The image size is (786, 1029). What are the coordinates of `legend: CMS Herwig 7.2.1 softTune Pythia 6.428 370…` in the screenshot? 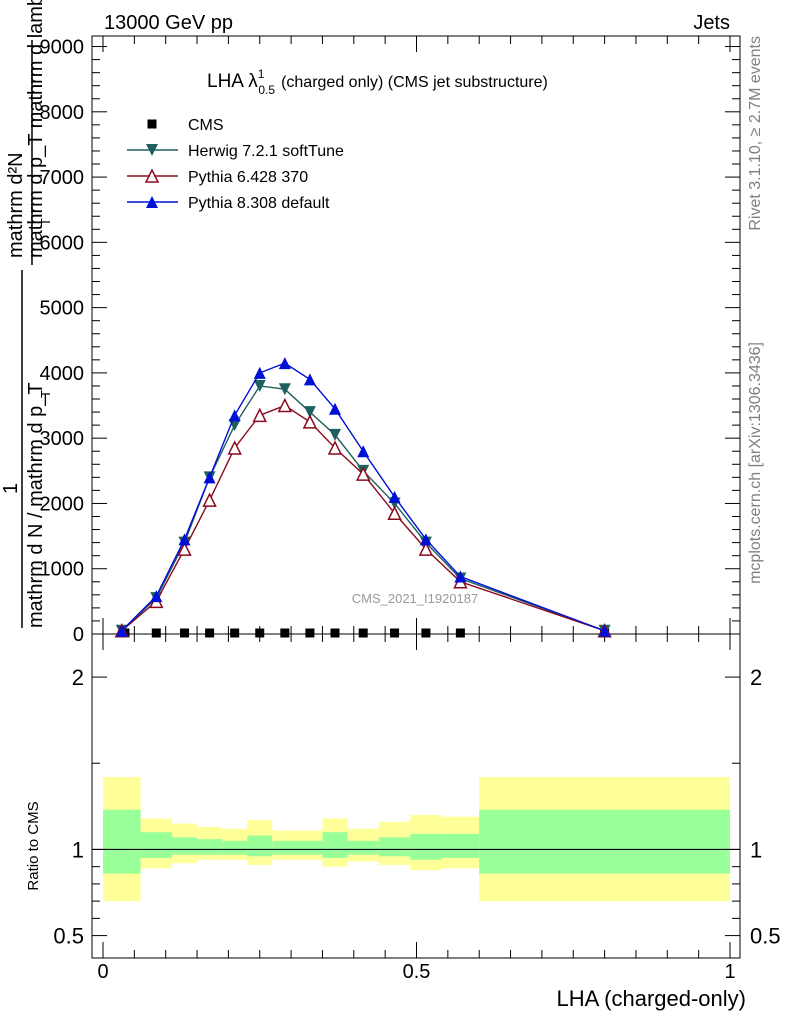 It's located at (235, 164).